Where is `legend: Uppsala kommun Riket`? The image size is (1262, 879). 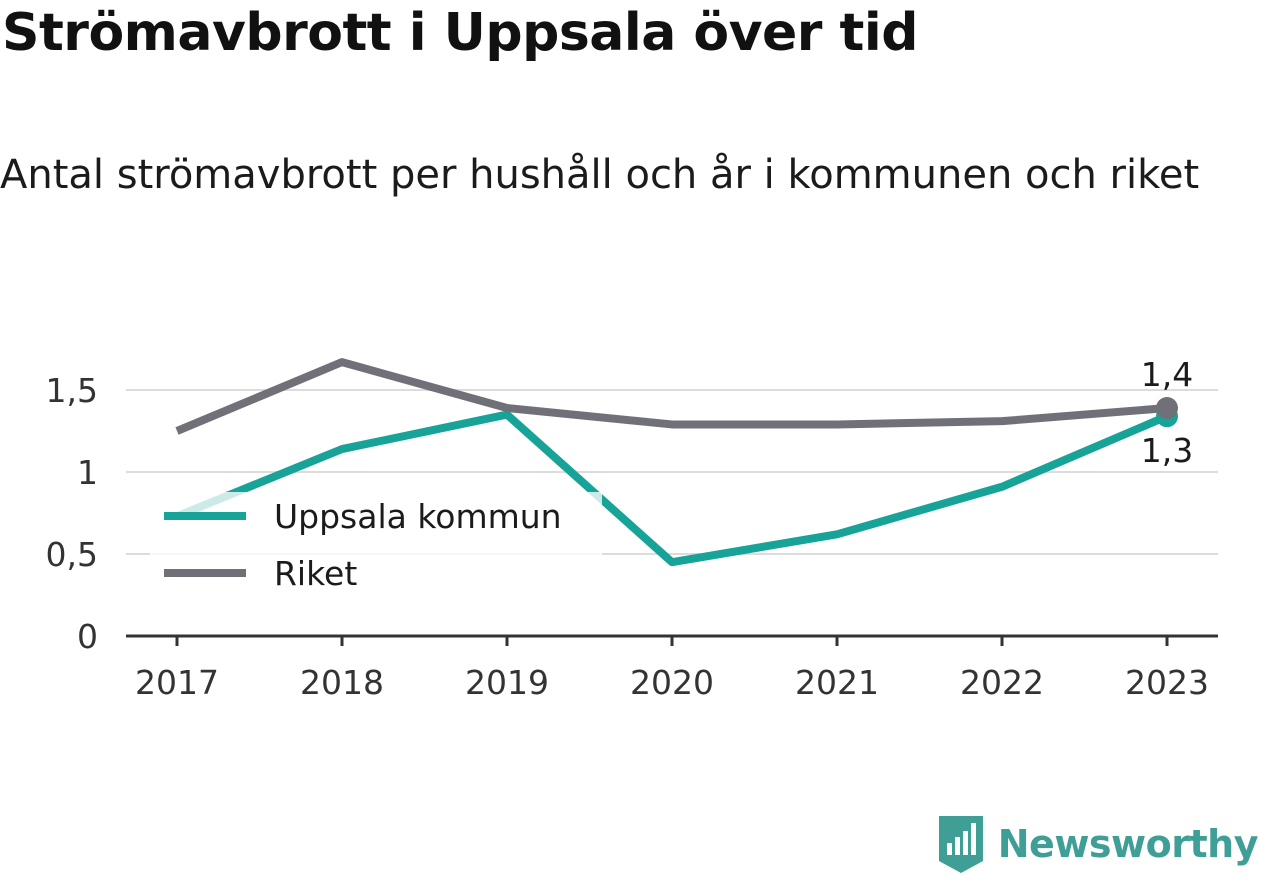 legend: Uppsala kommun Riket is located at coordinates (376, 550).